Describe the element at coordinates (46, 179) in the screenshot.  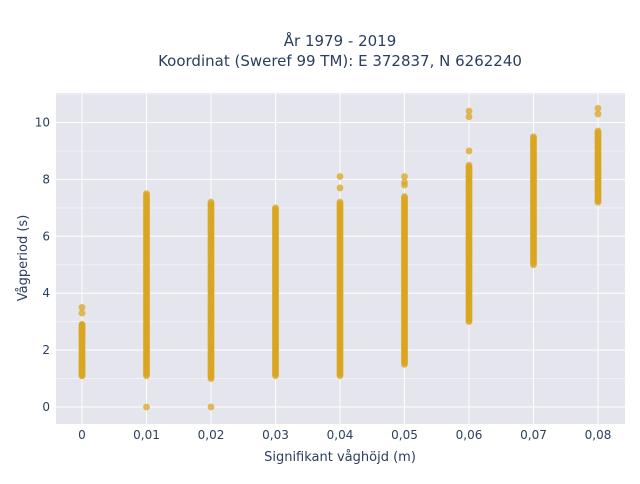
I see `y-tick-label: 8` at that location.